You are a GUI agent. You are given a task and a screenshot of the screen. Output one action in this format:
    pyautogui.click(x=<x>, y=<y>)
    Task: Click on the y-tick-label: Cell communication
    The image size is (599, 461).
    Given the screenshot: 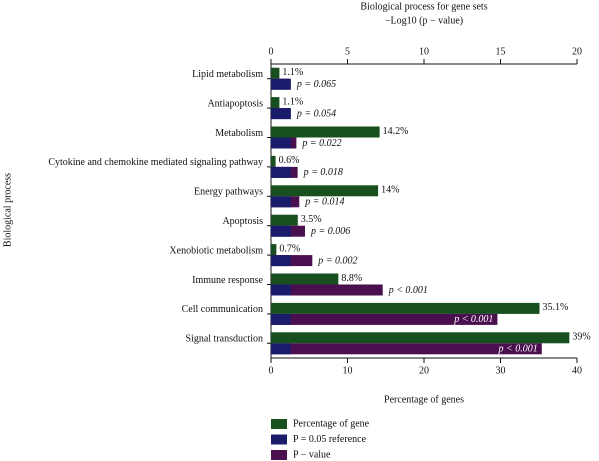 What is the action you would take?
    pyautogui.click(x=222, y=309)
    